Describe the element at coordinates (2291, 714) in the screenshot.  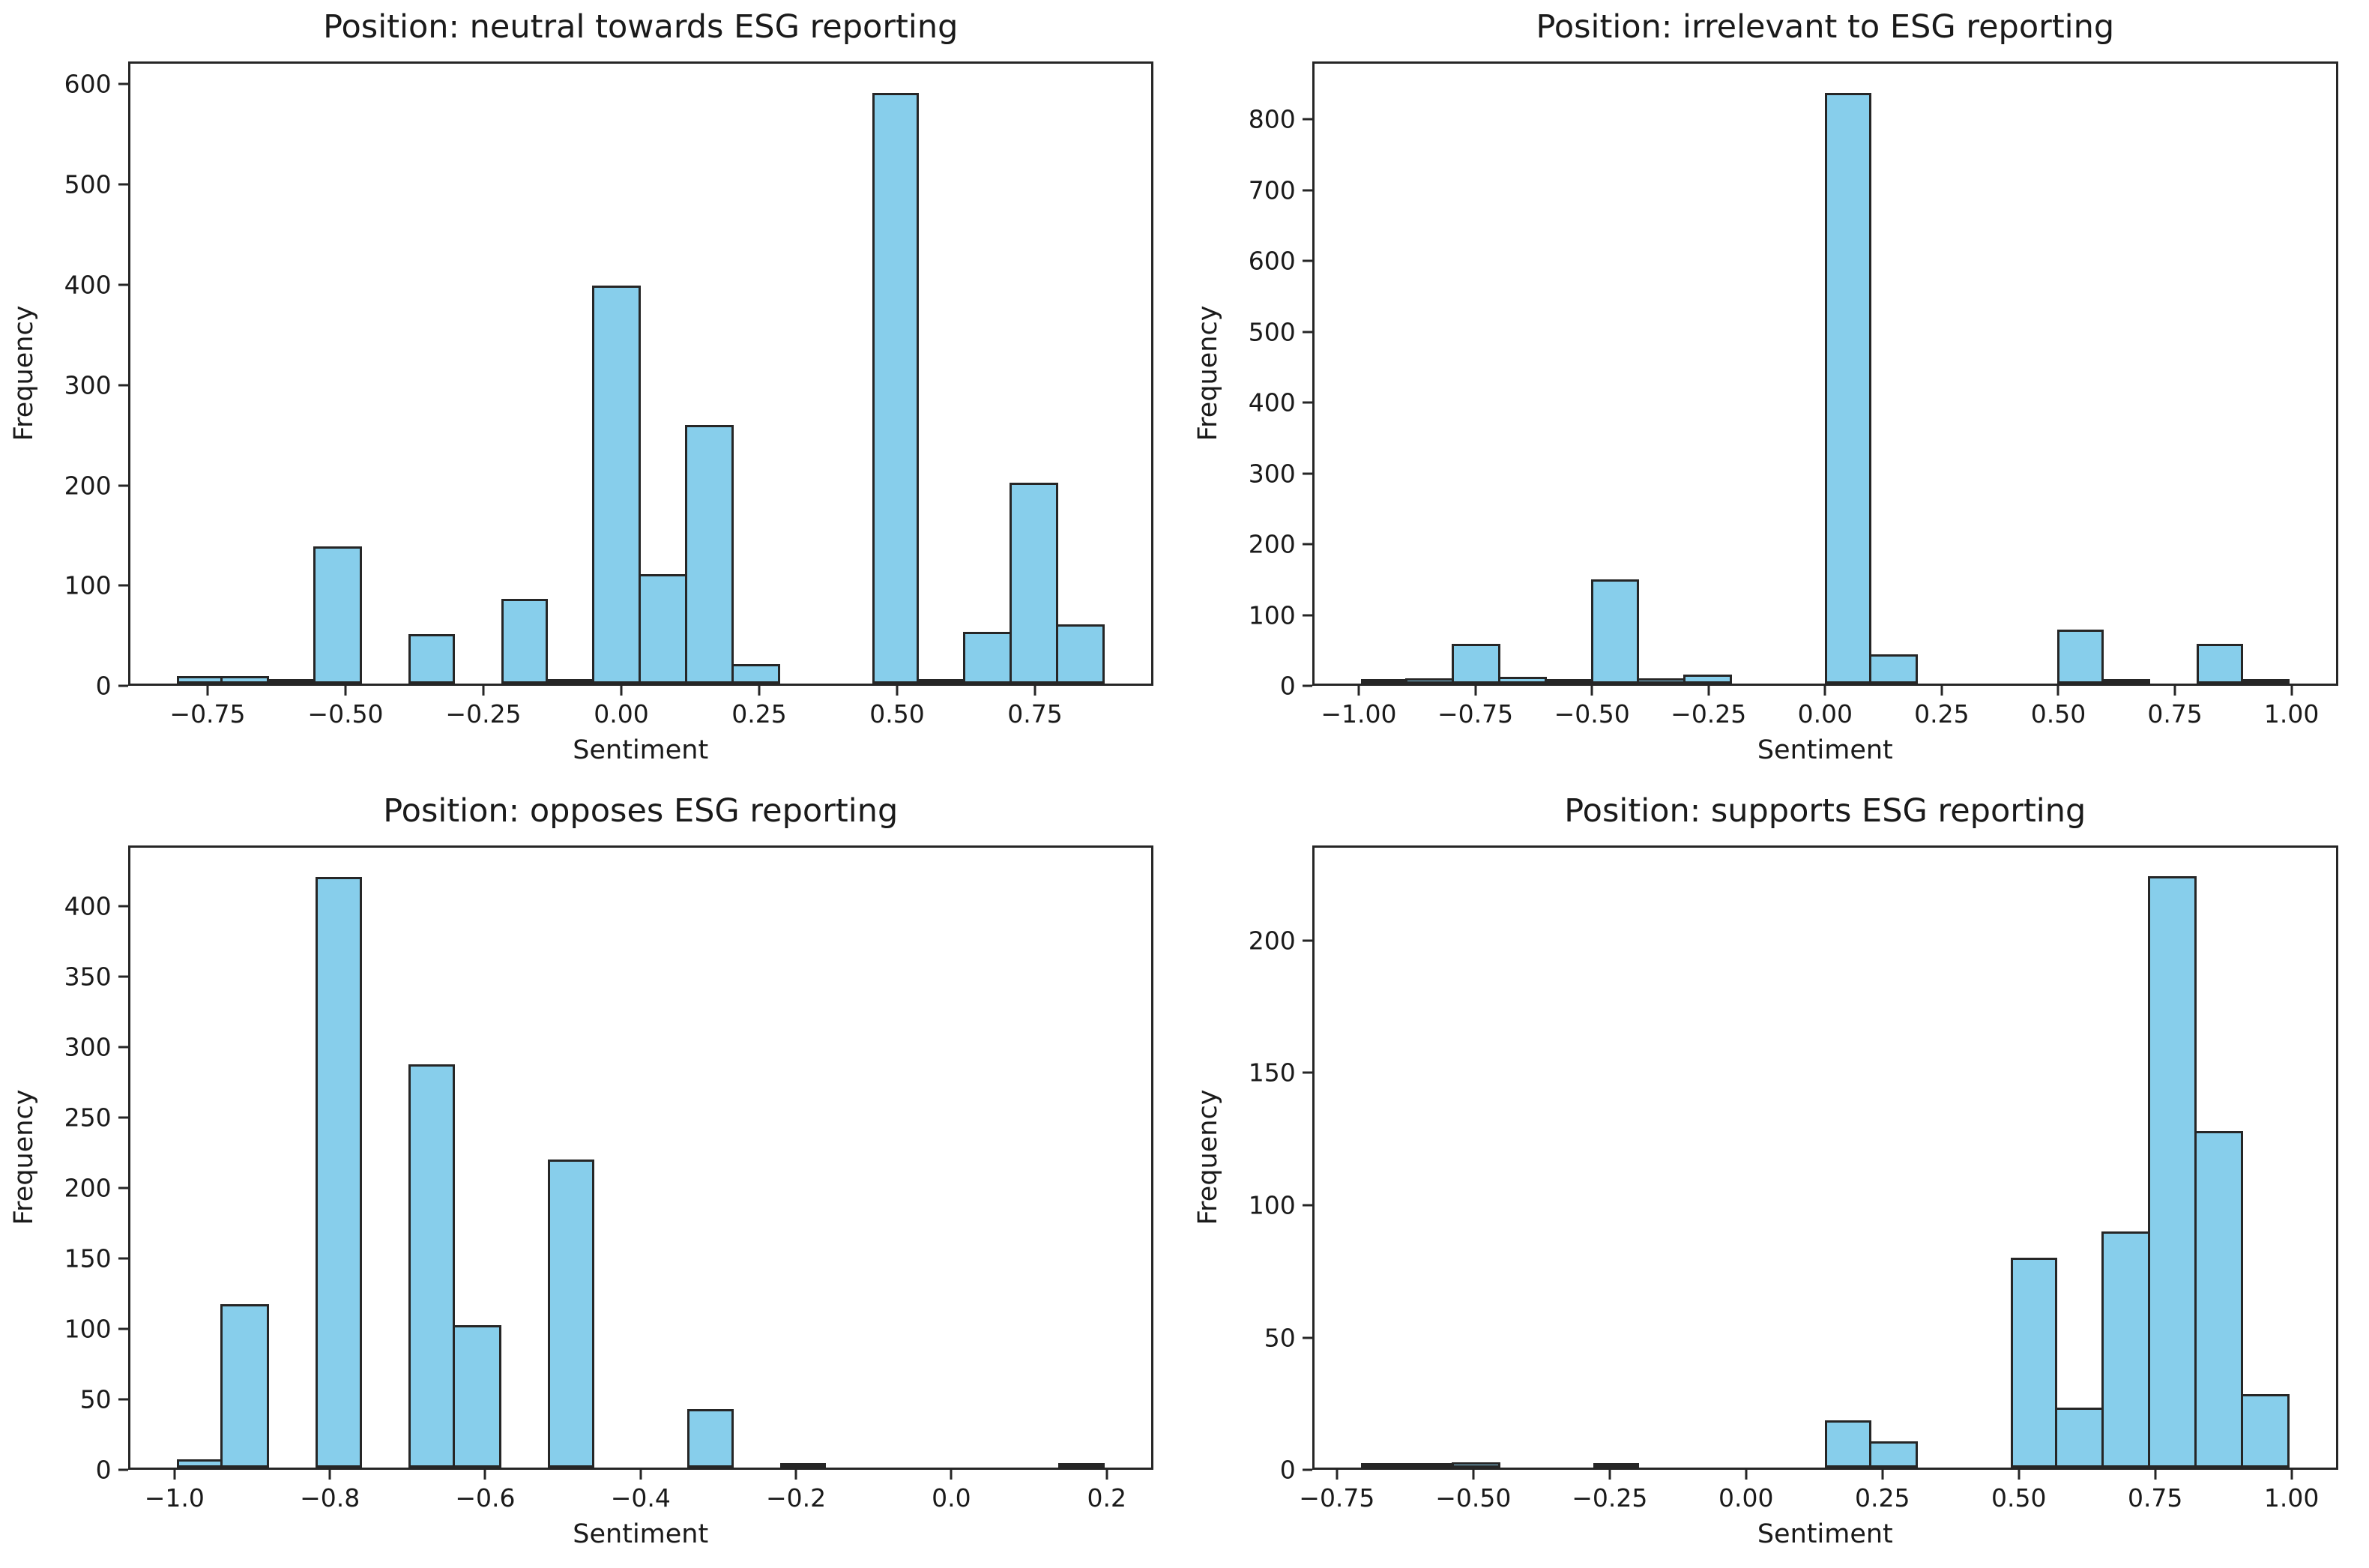
I see `x-tick-label: 1.00` at that location.